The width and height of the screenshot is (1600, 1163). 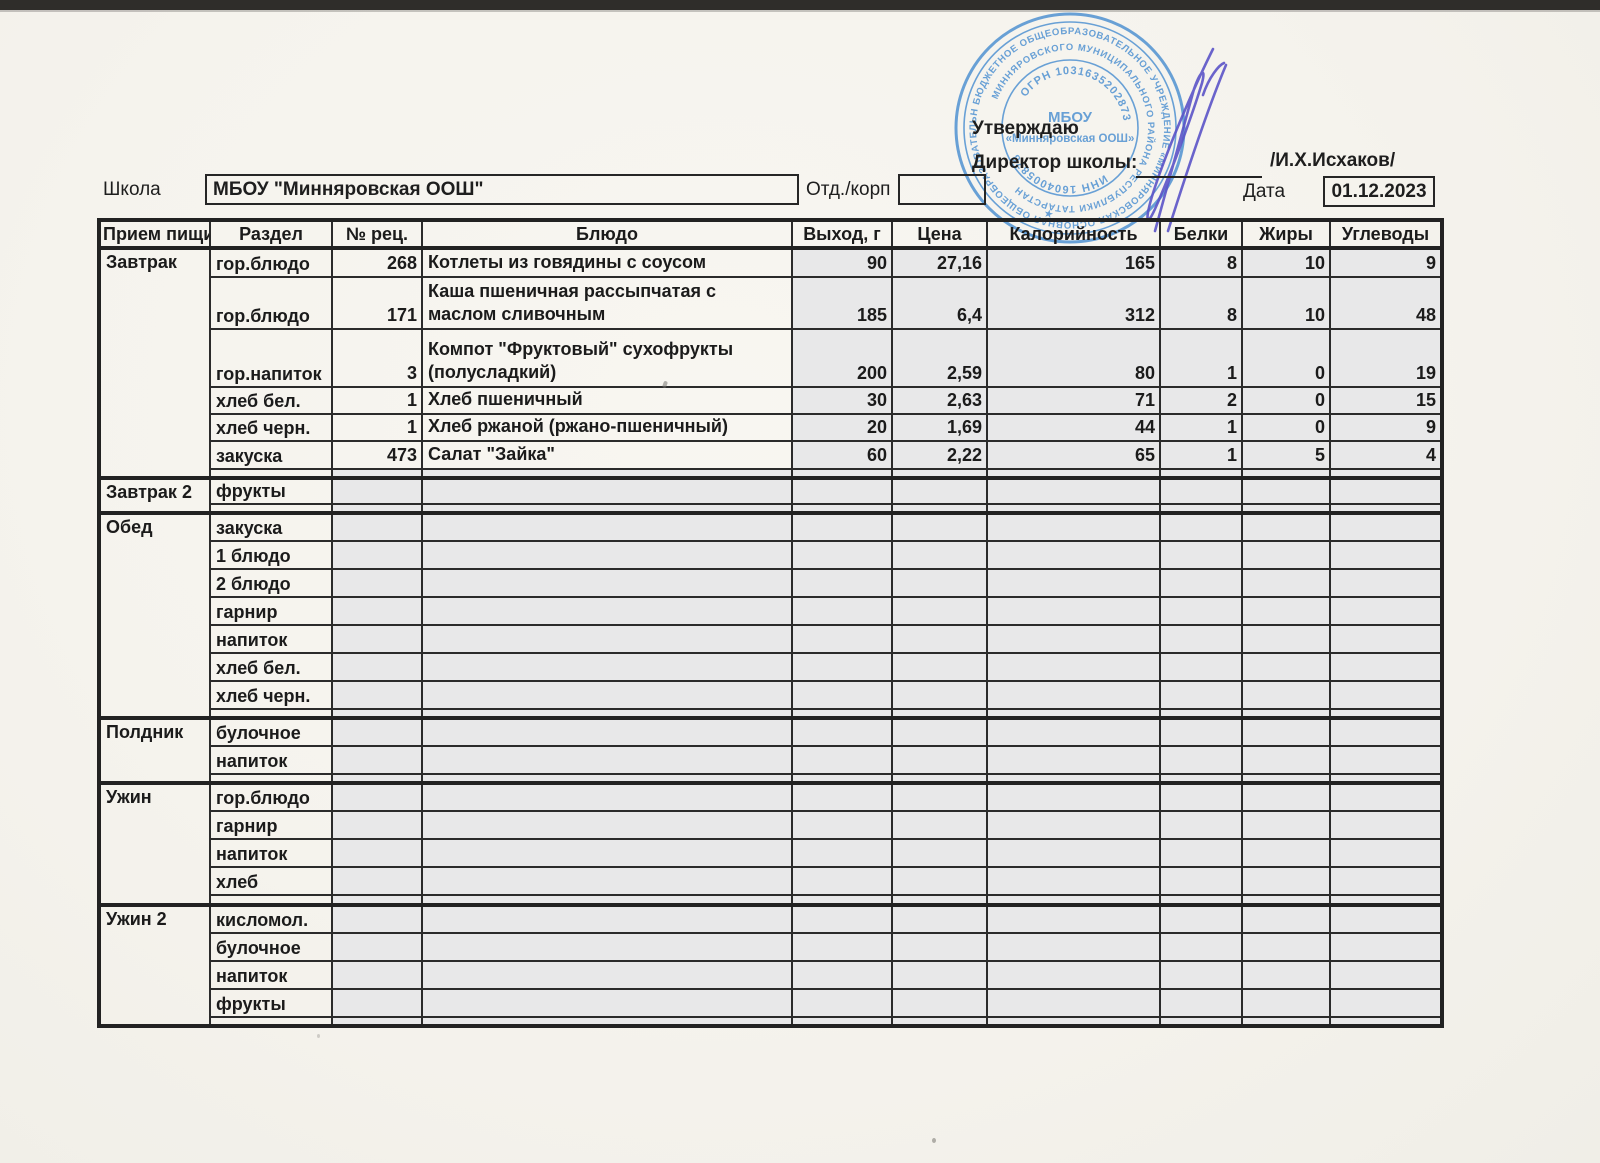 What do you see at coordinates (607, 428) in the screenshot?
I see `dish-cell: Хлеб ржаной (ржано-пшеничный)` at bounding box center [607, 428].